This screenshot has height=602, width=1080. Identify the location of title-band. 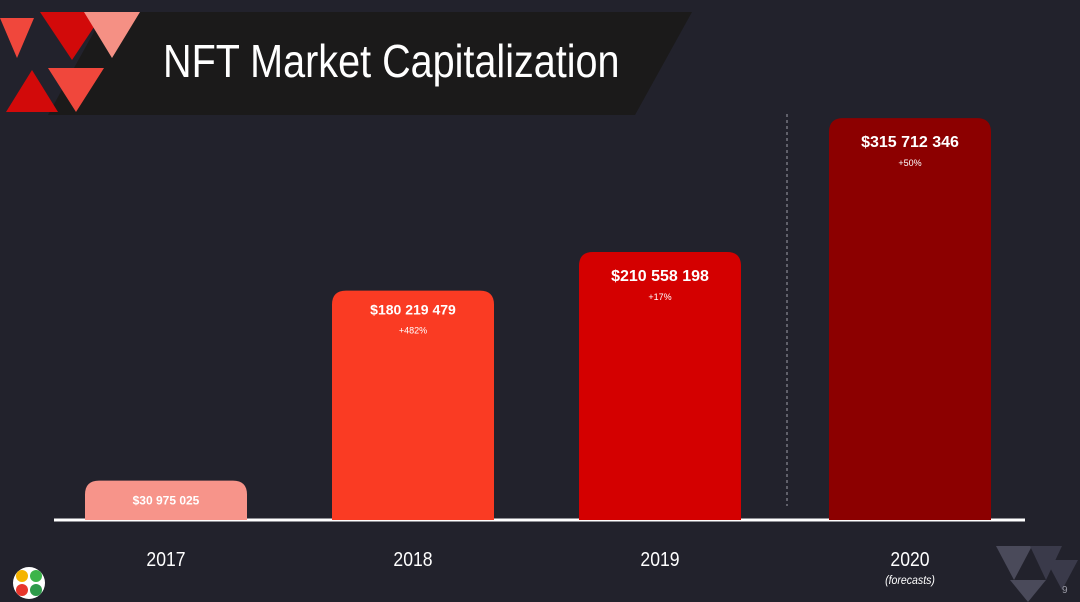
(346, 63).